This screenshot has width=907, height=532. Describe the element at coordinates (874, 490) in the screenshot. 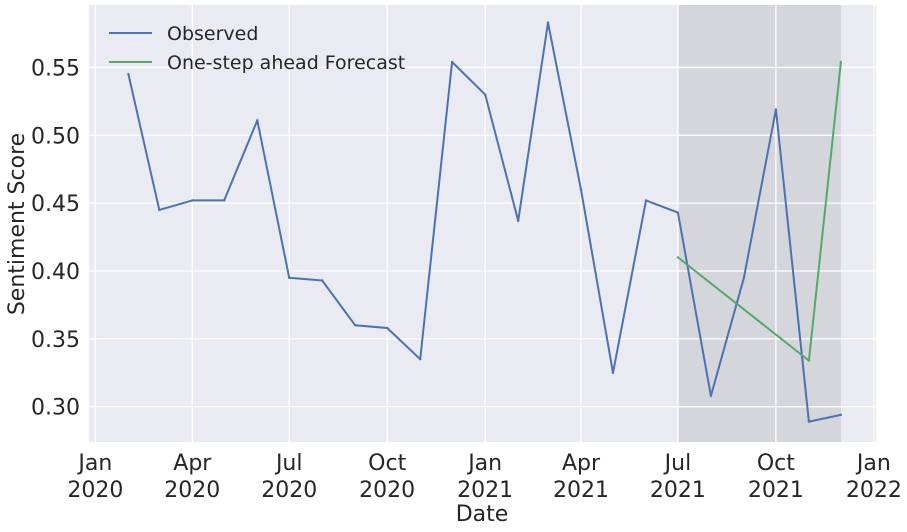

I see `x-tick-label: 2022` at that location.